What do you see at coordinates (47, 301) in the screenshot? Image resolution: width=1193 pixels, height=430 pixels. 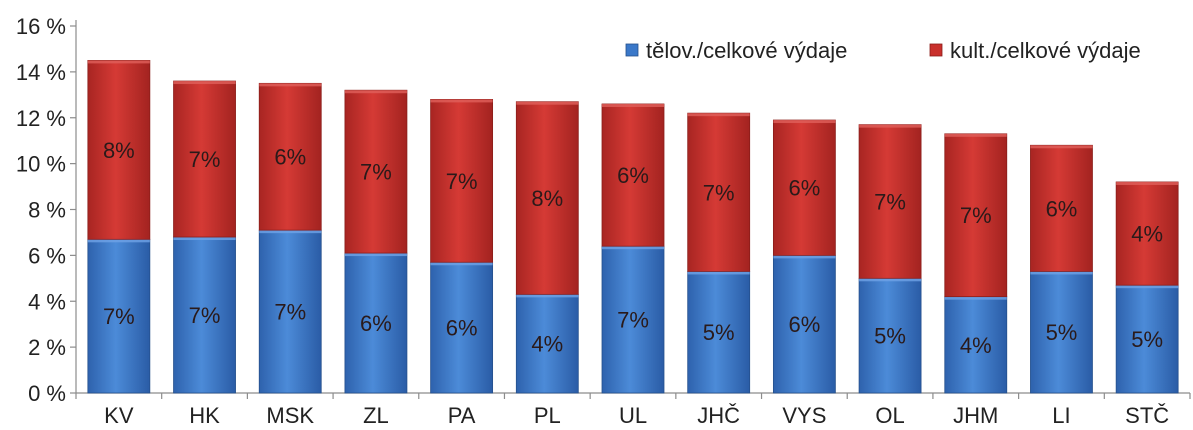 I see `y-tick-label: 4 %` at bounding box center [47, 301].